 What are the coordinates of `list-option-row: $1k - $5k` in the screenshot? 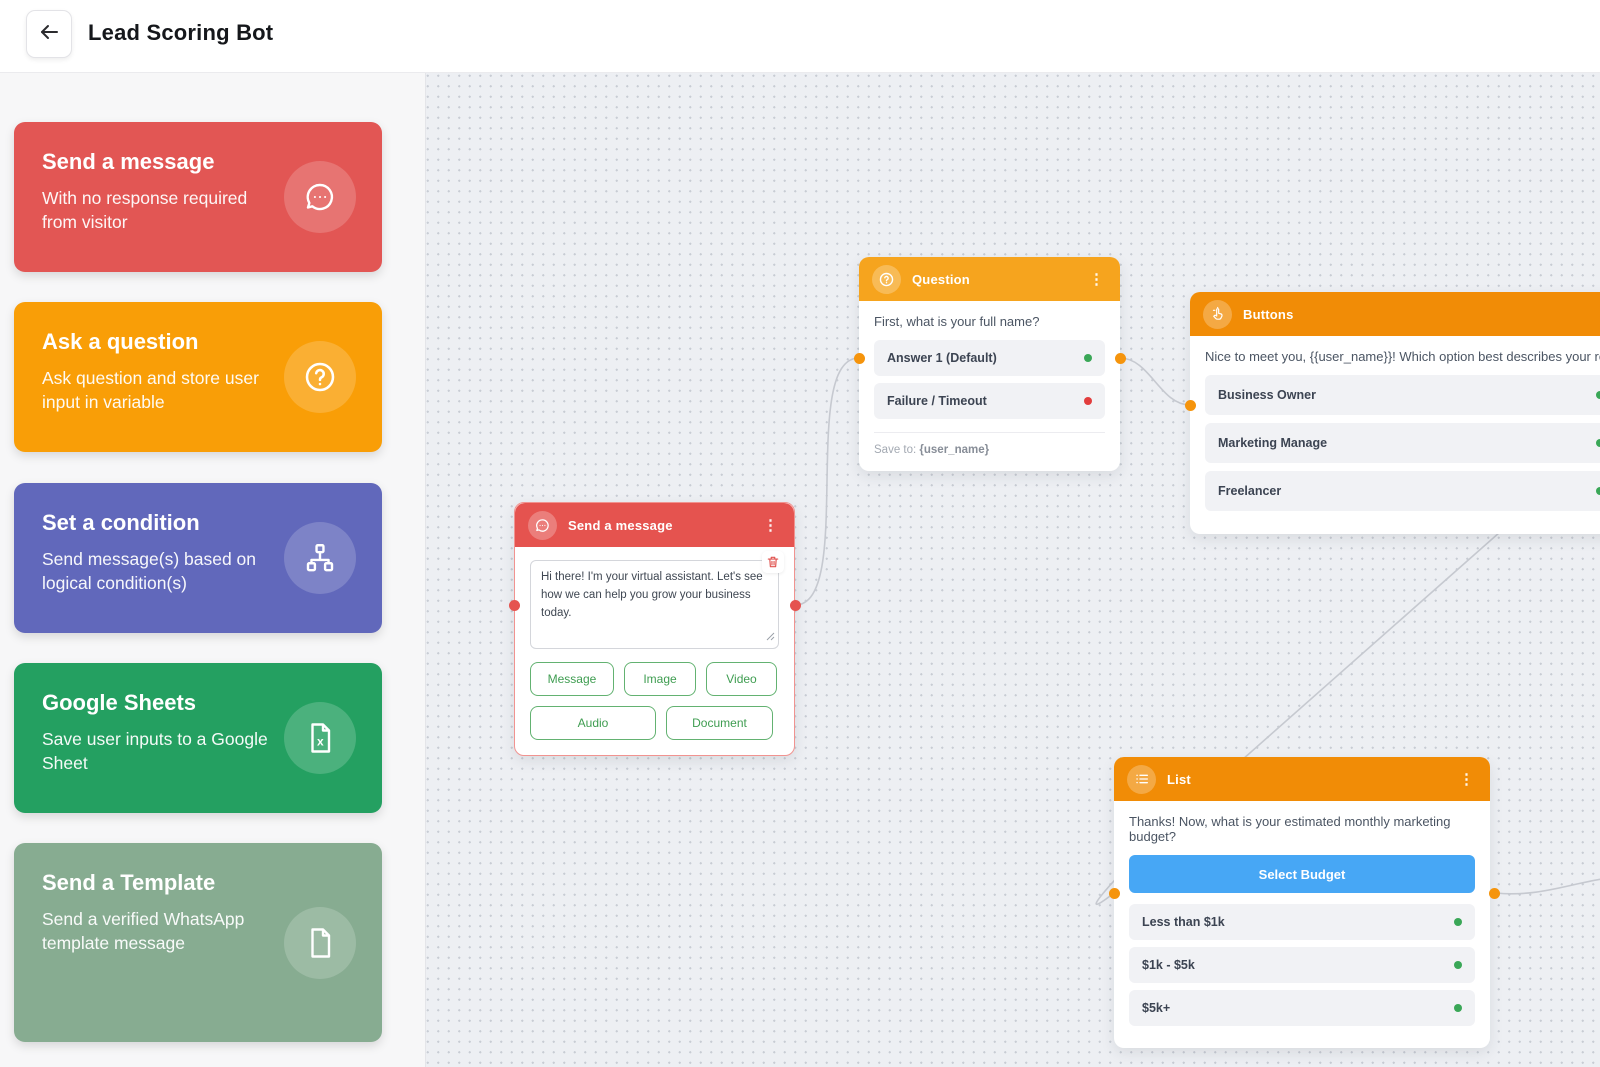 It's located at (1302, 965).